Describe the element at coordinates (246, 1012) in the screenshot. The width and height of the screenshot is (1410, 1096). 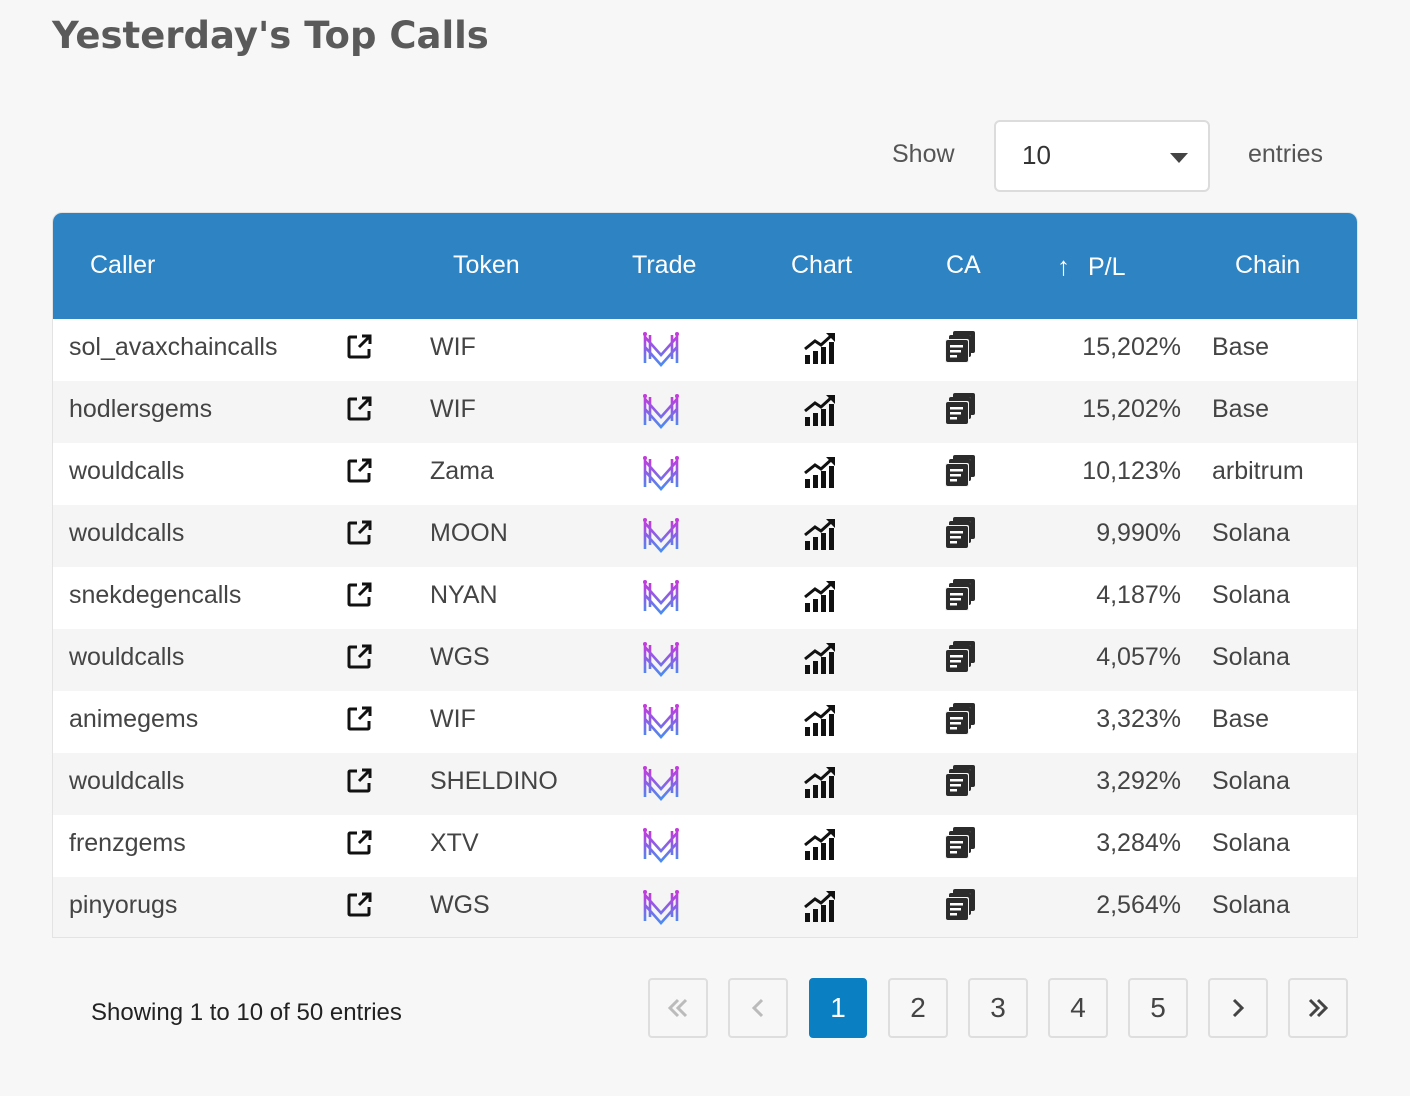
I see `table-info: Showing 1 to 10 of 50 entries` at that location.